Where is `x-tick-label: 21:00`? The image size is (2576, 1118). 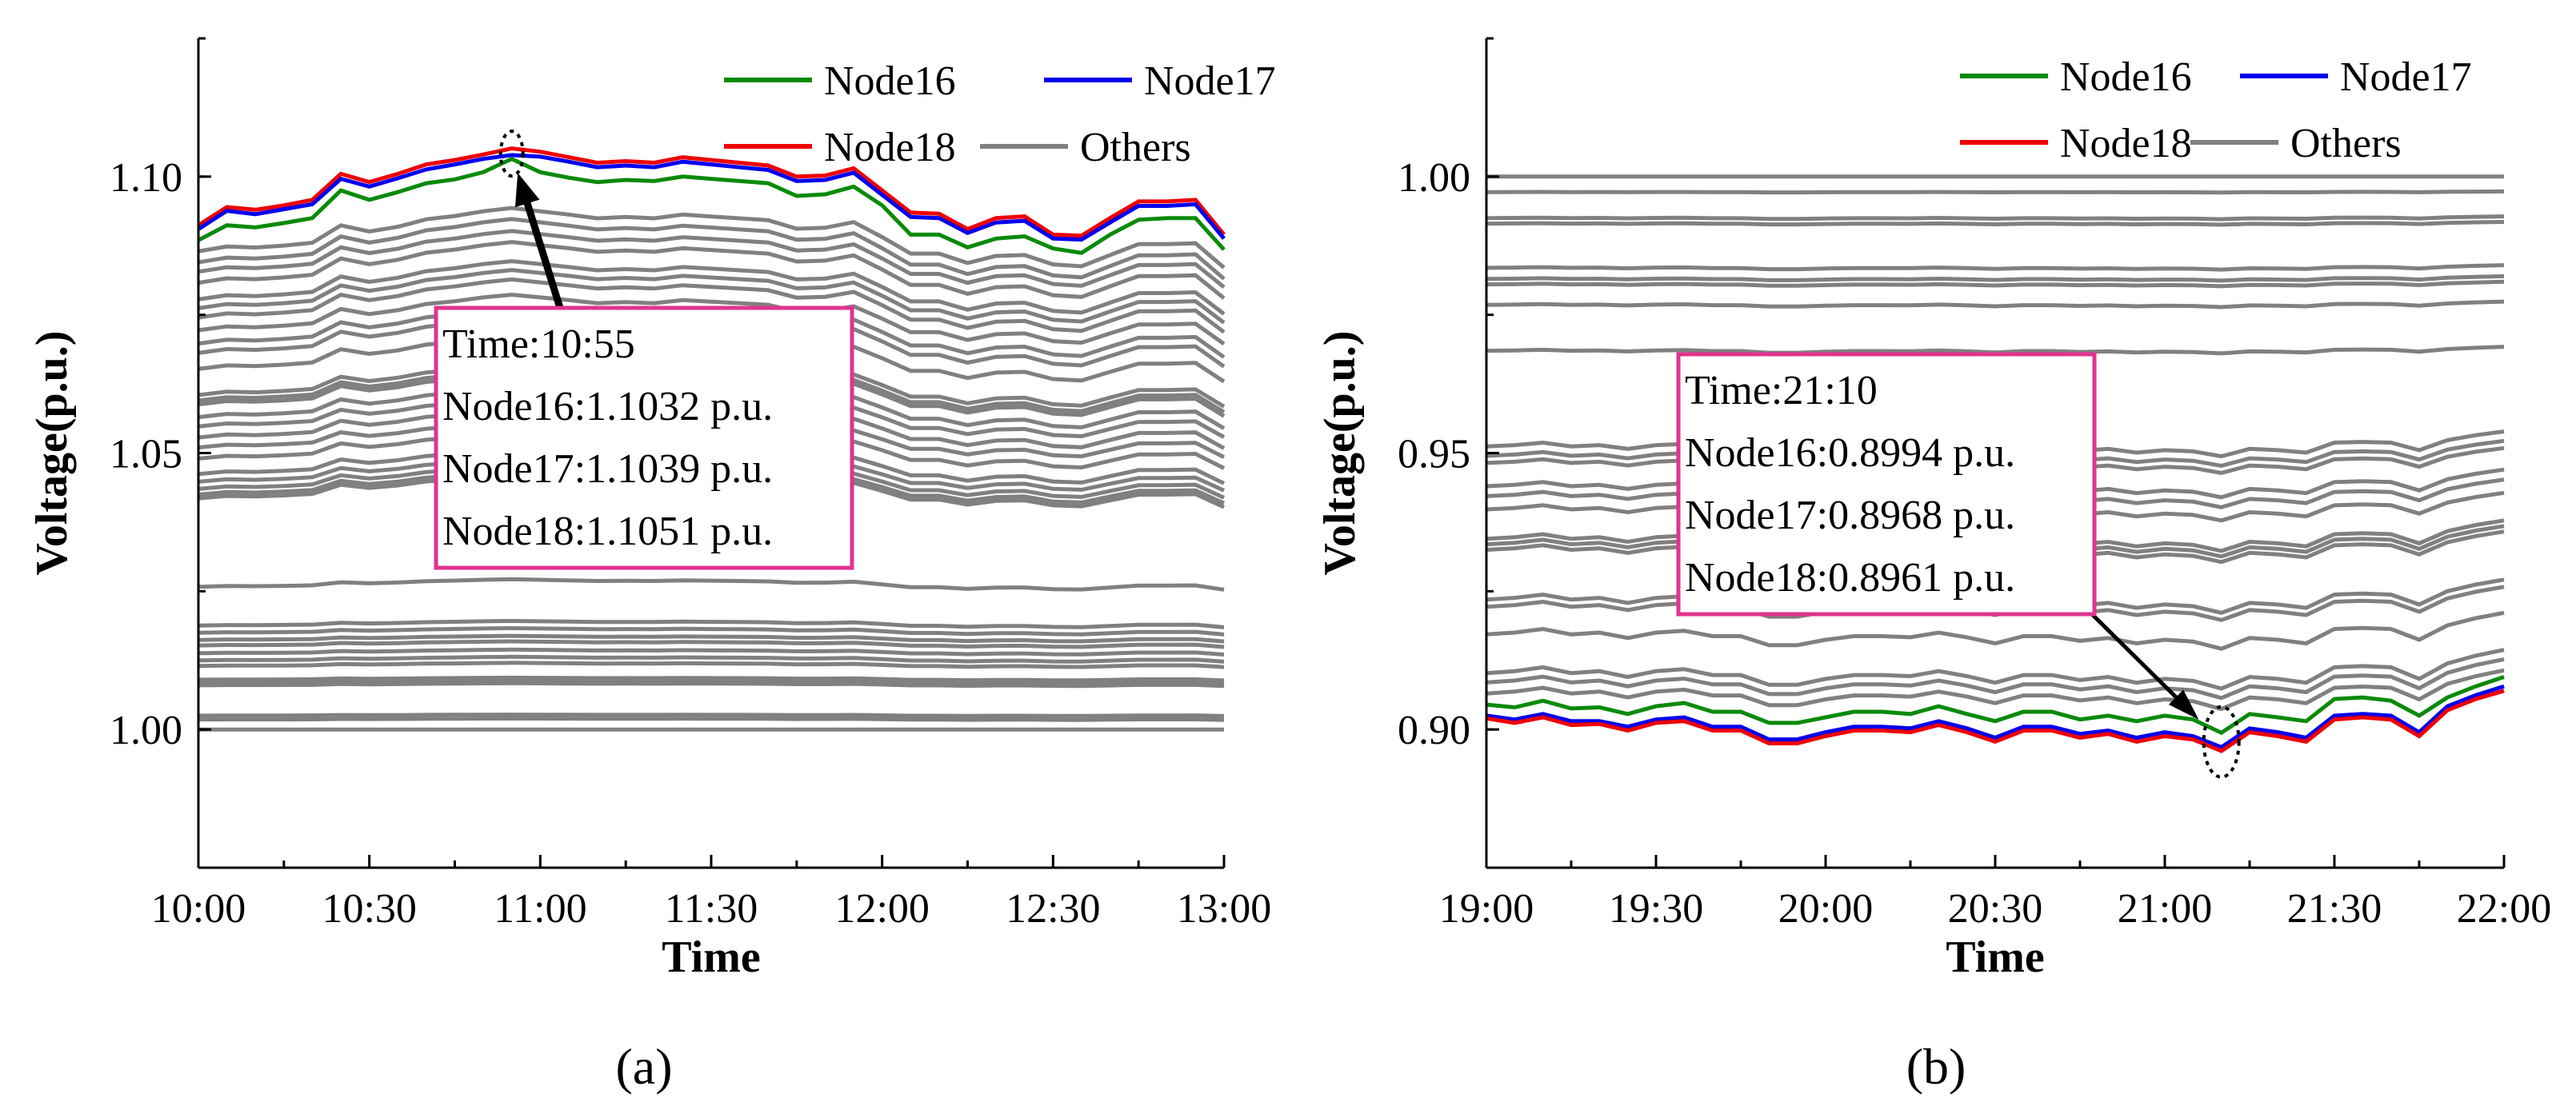
x-tick-label: 21:00 is located at coordinates (2165, 909).